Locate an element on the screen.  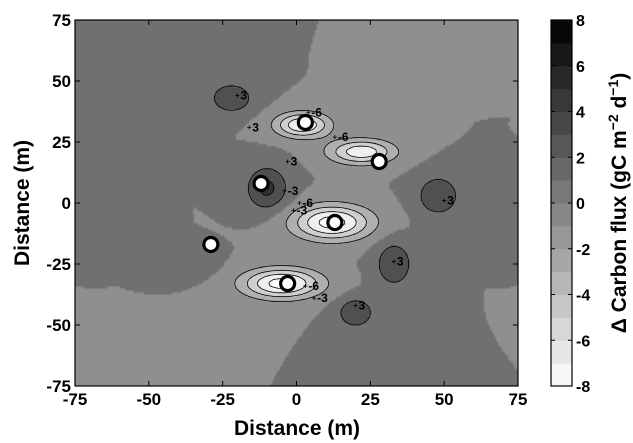
x-tick-label: 75 is located at coordinates (518, 399).